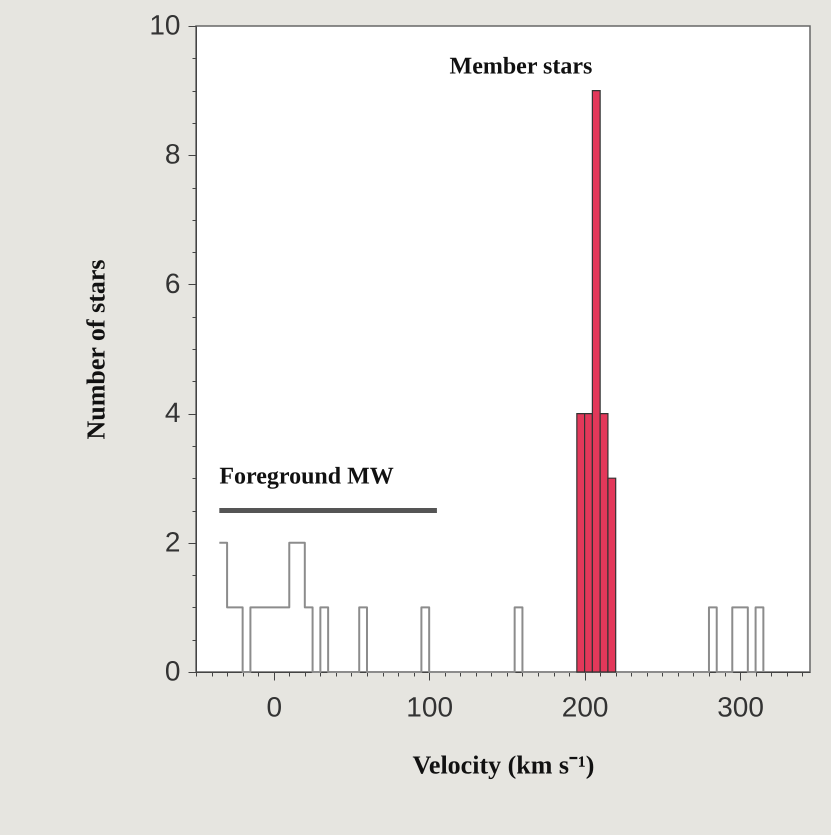  What do you see at coordinates (585, 707) in the screenshot?
I see `x-tick-label: 200` at bounding box center [585, 707].